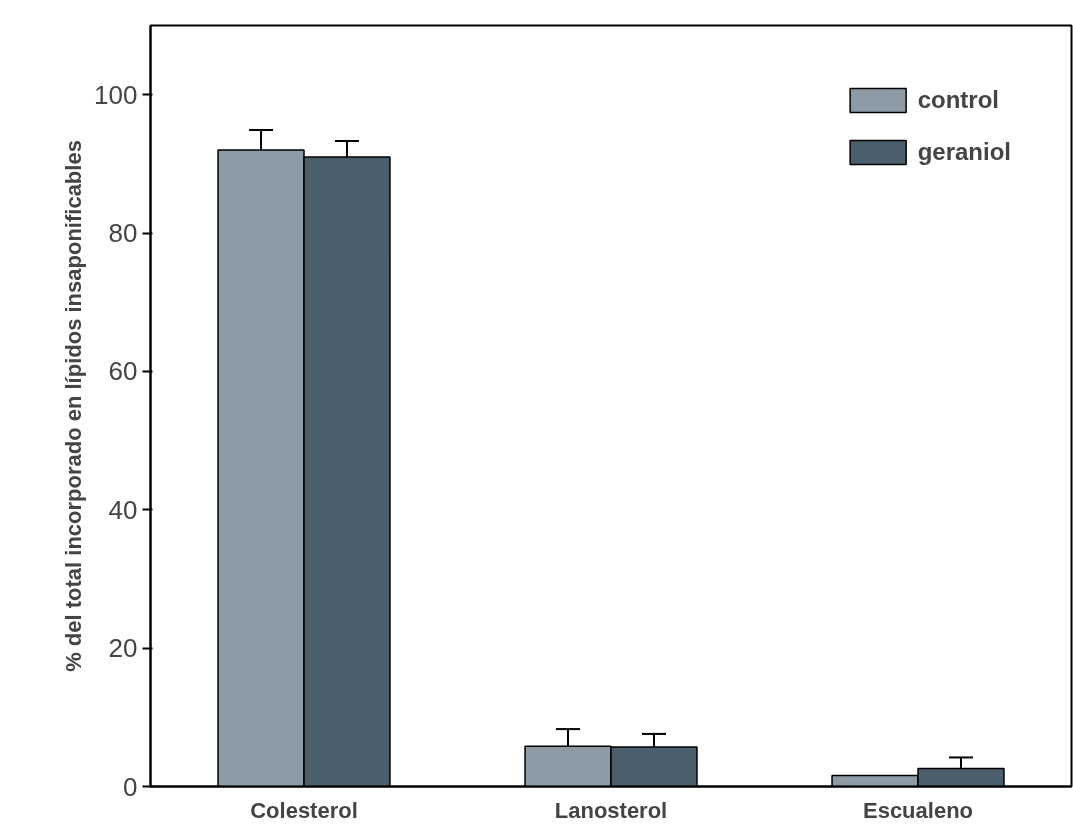  Describe the element at coordinates (918, 810) in the screenshot. I see `x-tick-label: Escualeno` at that location.